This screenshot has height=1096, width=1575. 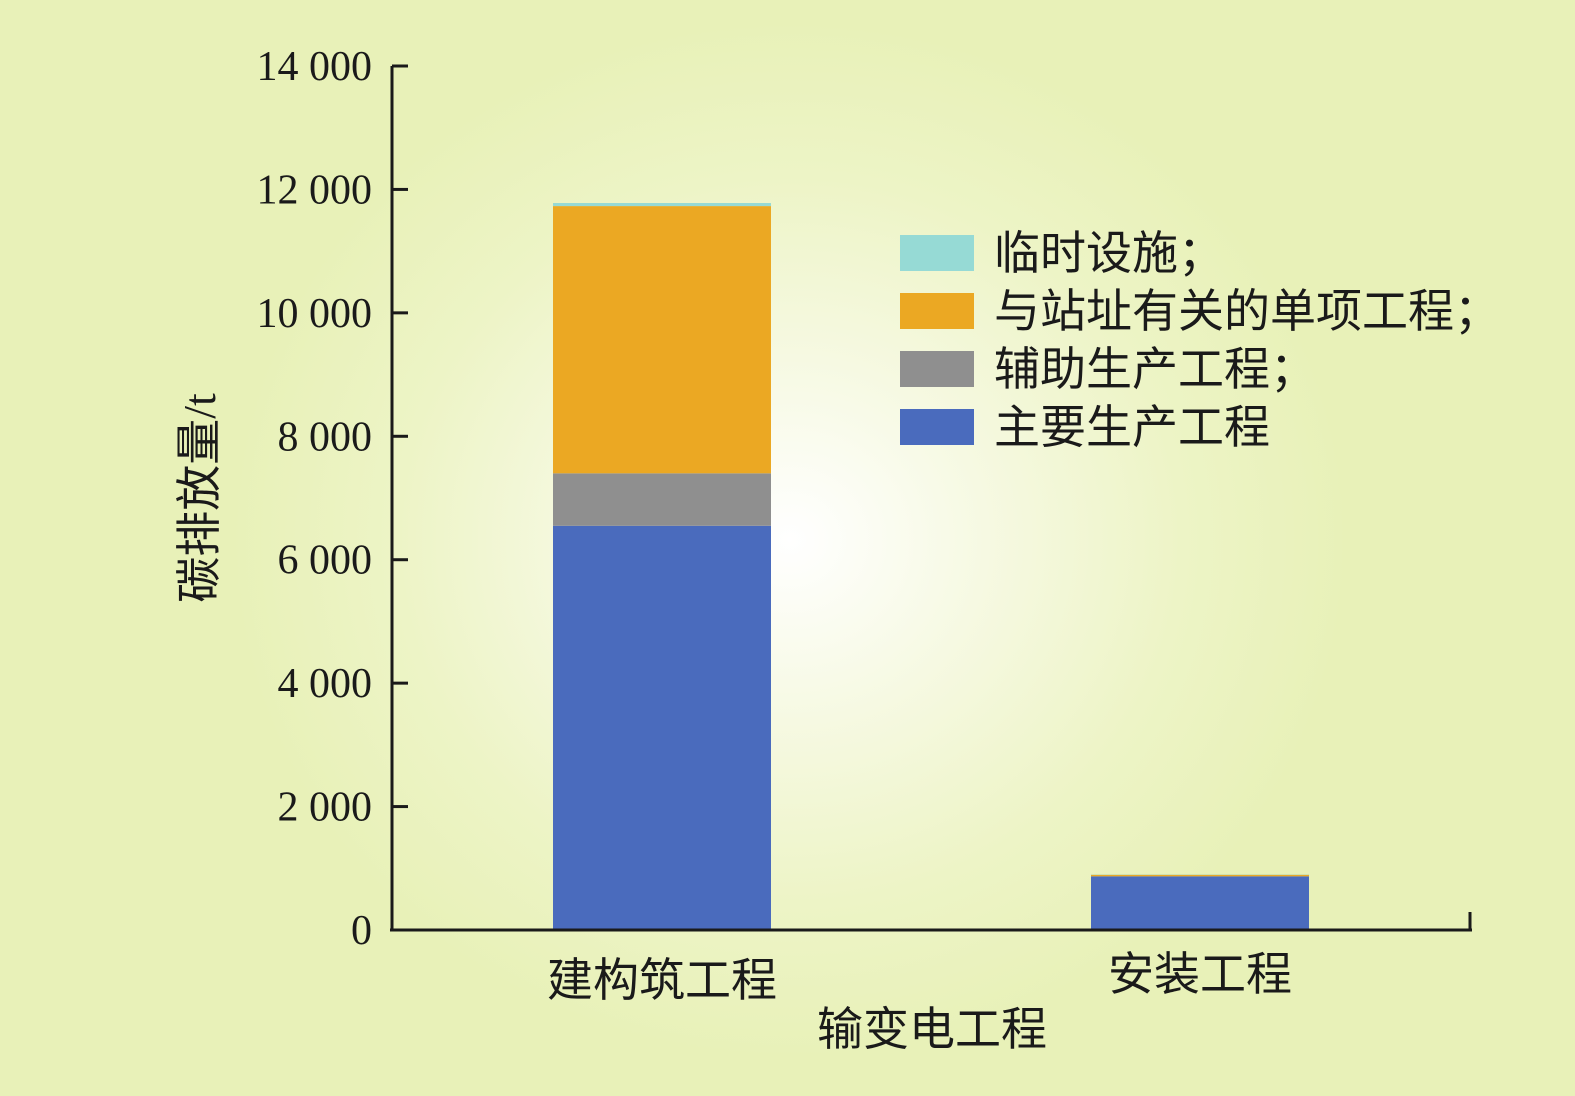 What do you see at coordinates (325, 684) in the screenshot?
I see `y-tick-label: 4 000` at bounding box center [325, 684].